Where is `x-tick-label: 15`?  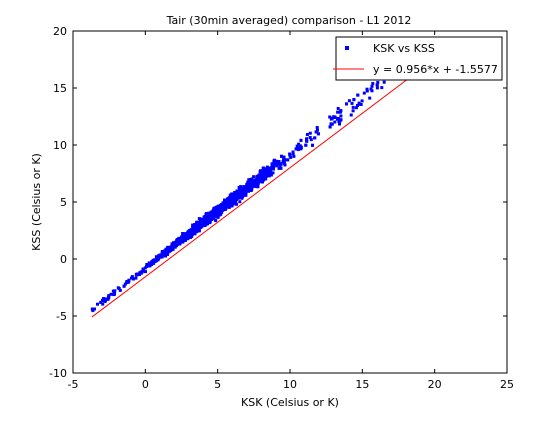
x-tick-label: 15 is located at coordinates (362, 384).